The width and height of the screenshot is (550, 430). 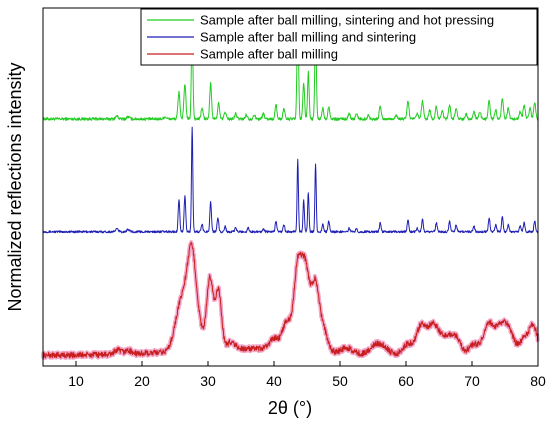 What do you see at coordinates (274, 381) in the screenshot?
I see `x-tick-label: 40` at bounding box center [274, 381].